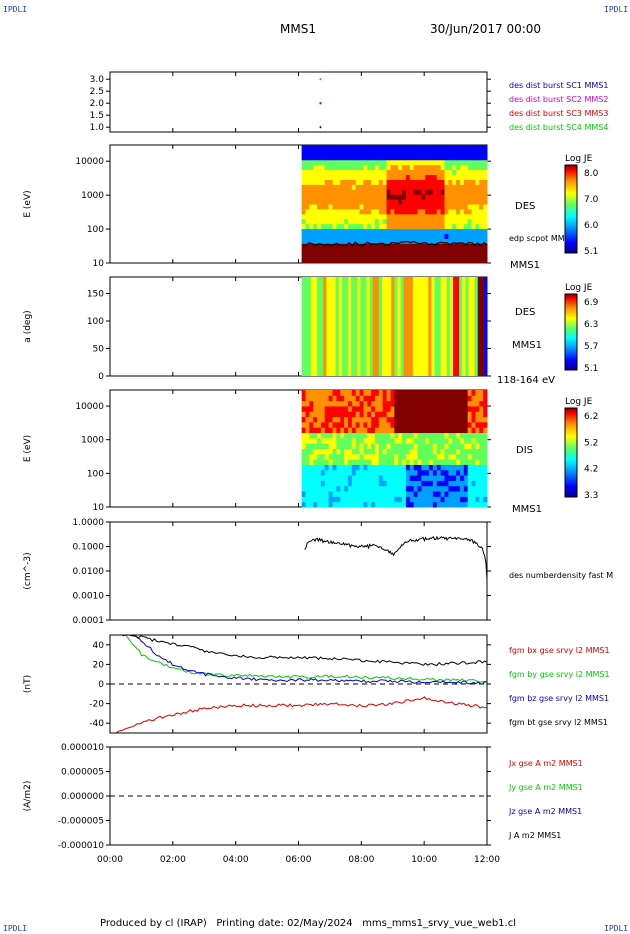 This screenshot has width=630, height=934. I want to click on date-title: 30/Jun/2017 00:00, so click(486, 29).